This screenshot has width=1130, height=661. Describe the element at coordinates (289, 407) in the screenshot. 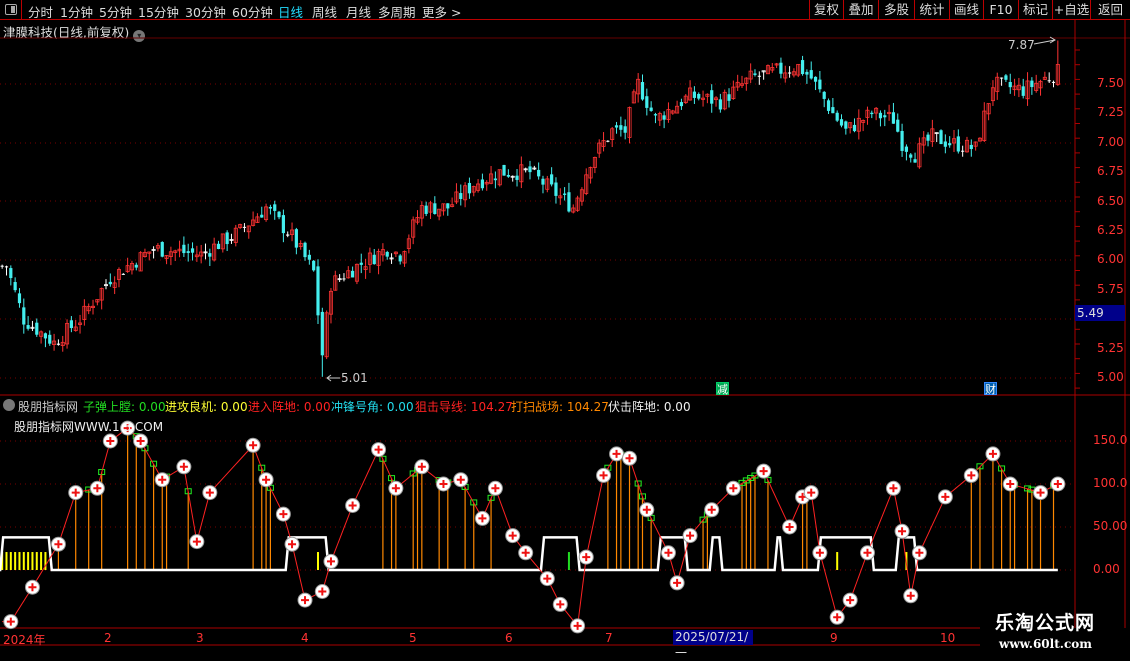

I see `indicator-legend-item: 进入阵地: 0.00` at that location.